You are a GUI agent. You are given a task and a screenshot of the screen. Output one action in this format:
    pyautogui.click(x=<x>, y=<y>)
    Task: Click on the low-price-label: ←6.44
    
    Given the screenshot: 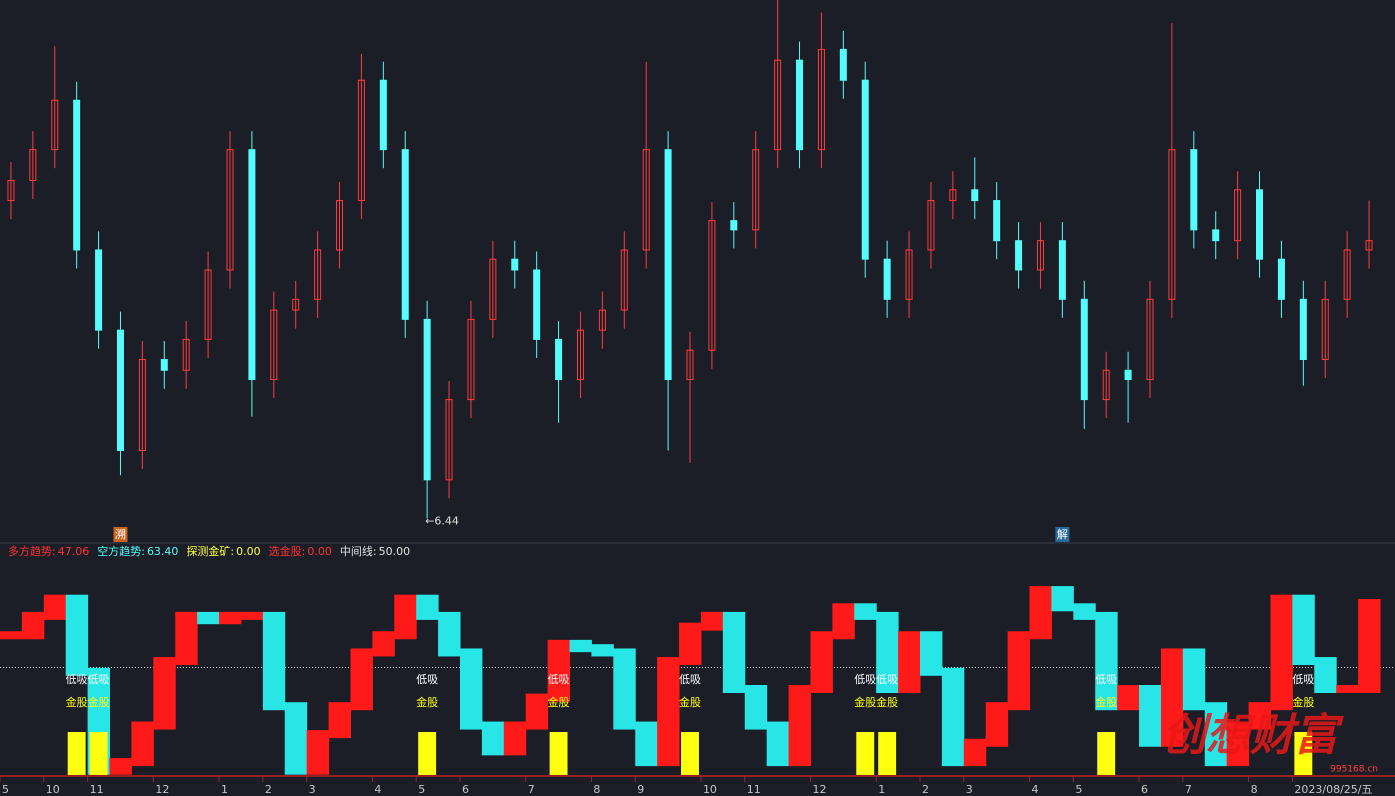 What is the action you would take?
    pyautogui.click(x=442, y=520)
    